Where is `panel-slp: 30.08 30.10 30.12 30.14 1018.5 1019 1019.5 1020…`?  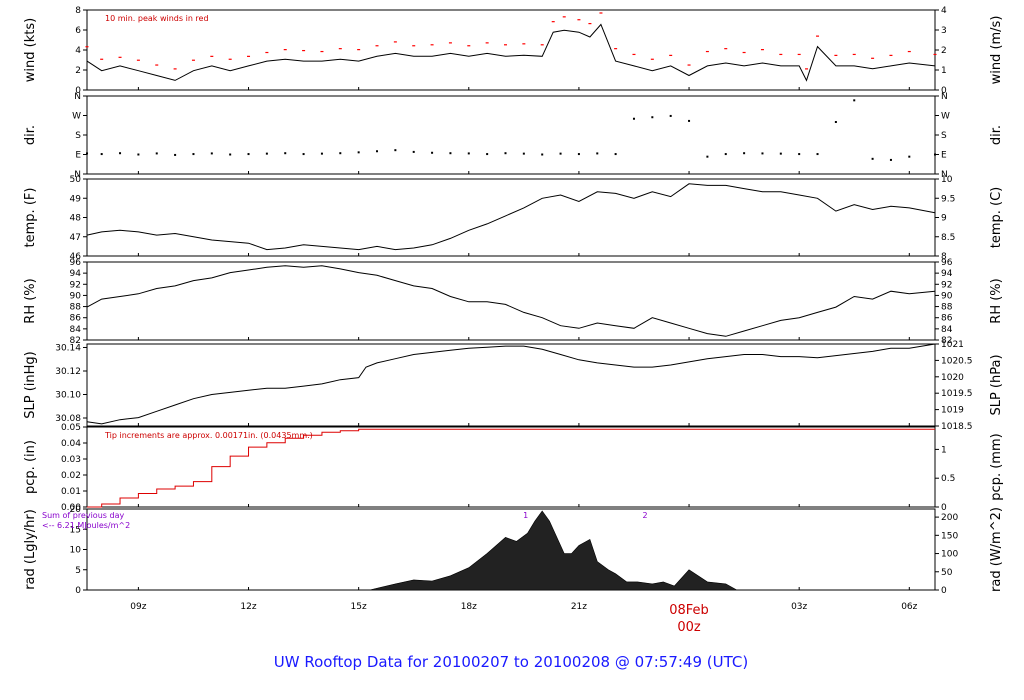
panel-slp: 30.08 30.10 30.12 30.14 1018.5 1019 1019.5 1020… is located at coordinates (513, 386).